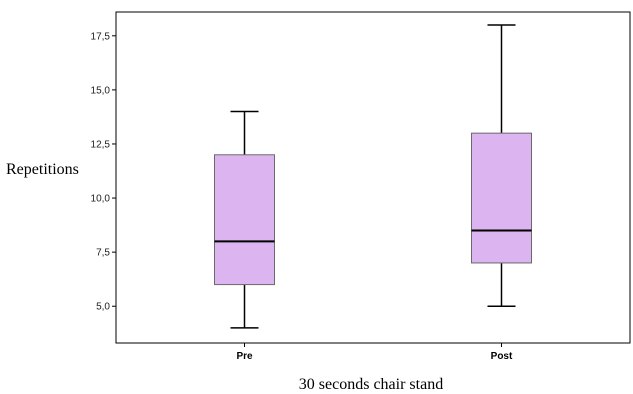 The width and height of the screenshot is (633, 394). I want to click on y-tick-label: 17,5, so click(101, 36).